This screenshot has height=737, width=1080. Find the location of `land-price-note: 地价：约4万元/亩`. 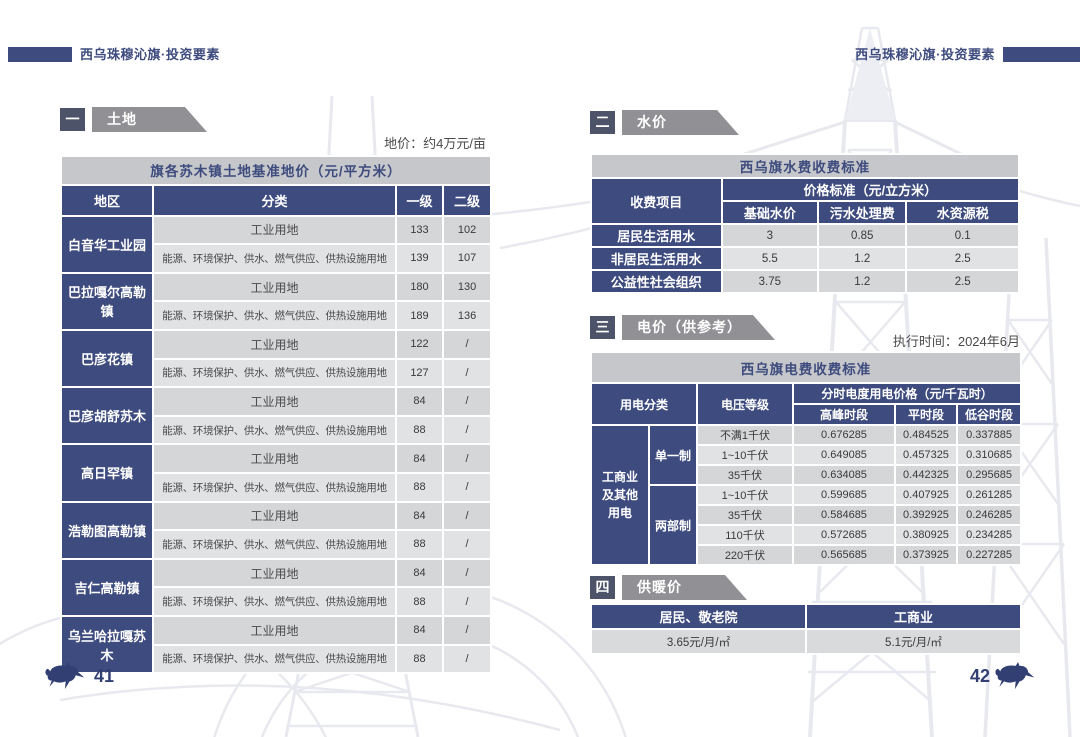

land-price-note: 地价：约4万元/亩 is located at coordinates (435, 143).